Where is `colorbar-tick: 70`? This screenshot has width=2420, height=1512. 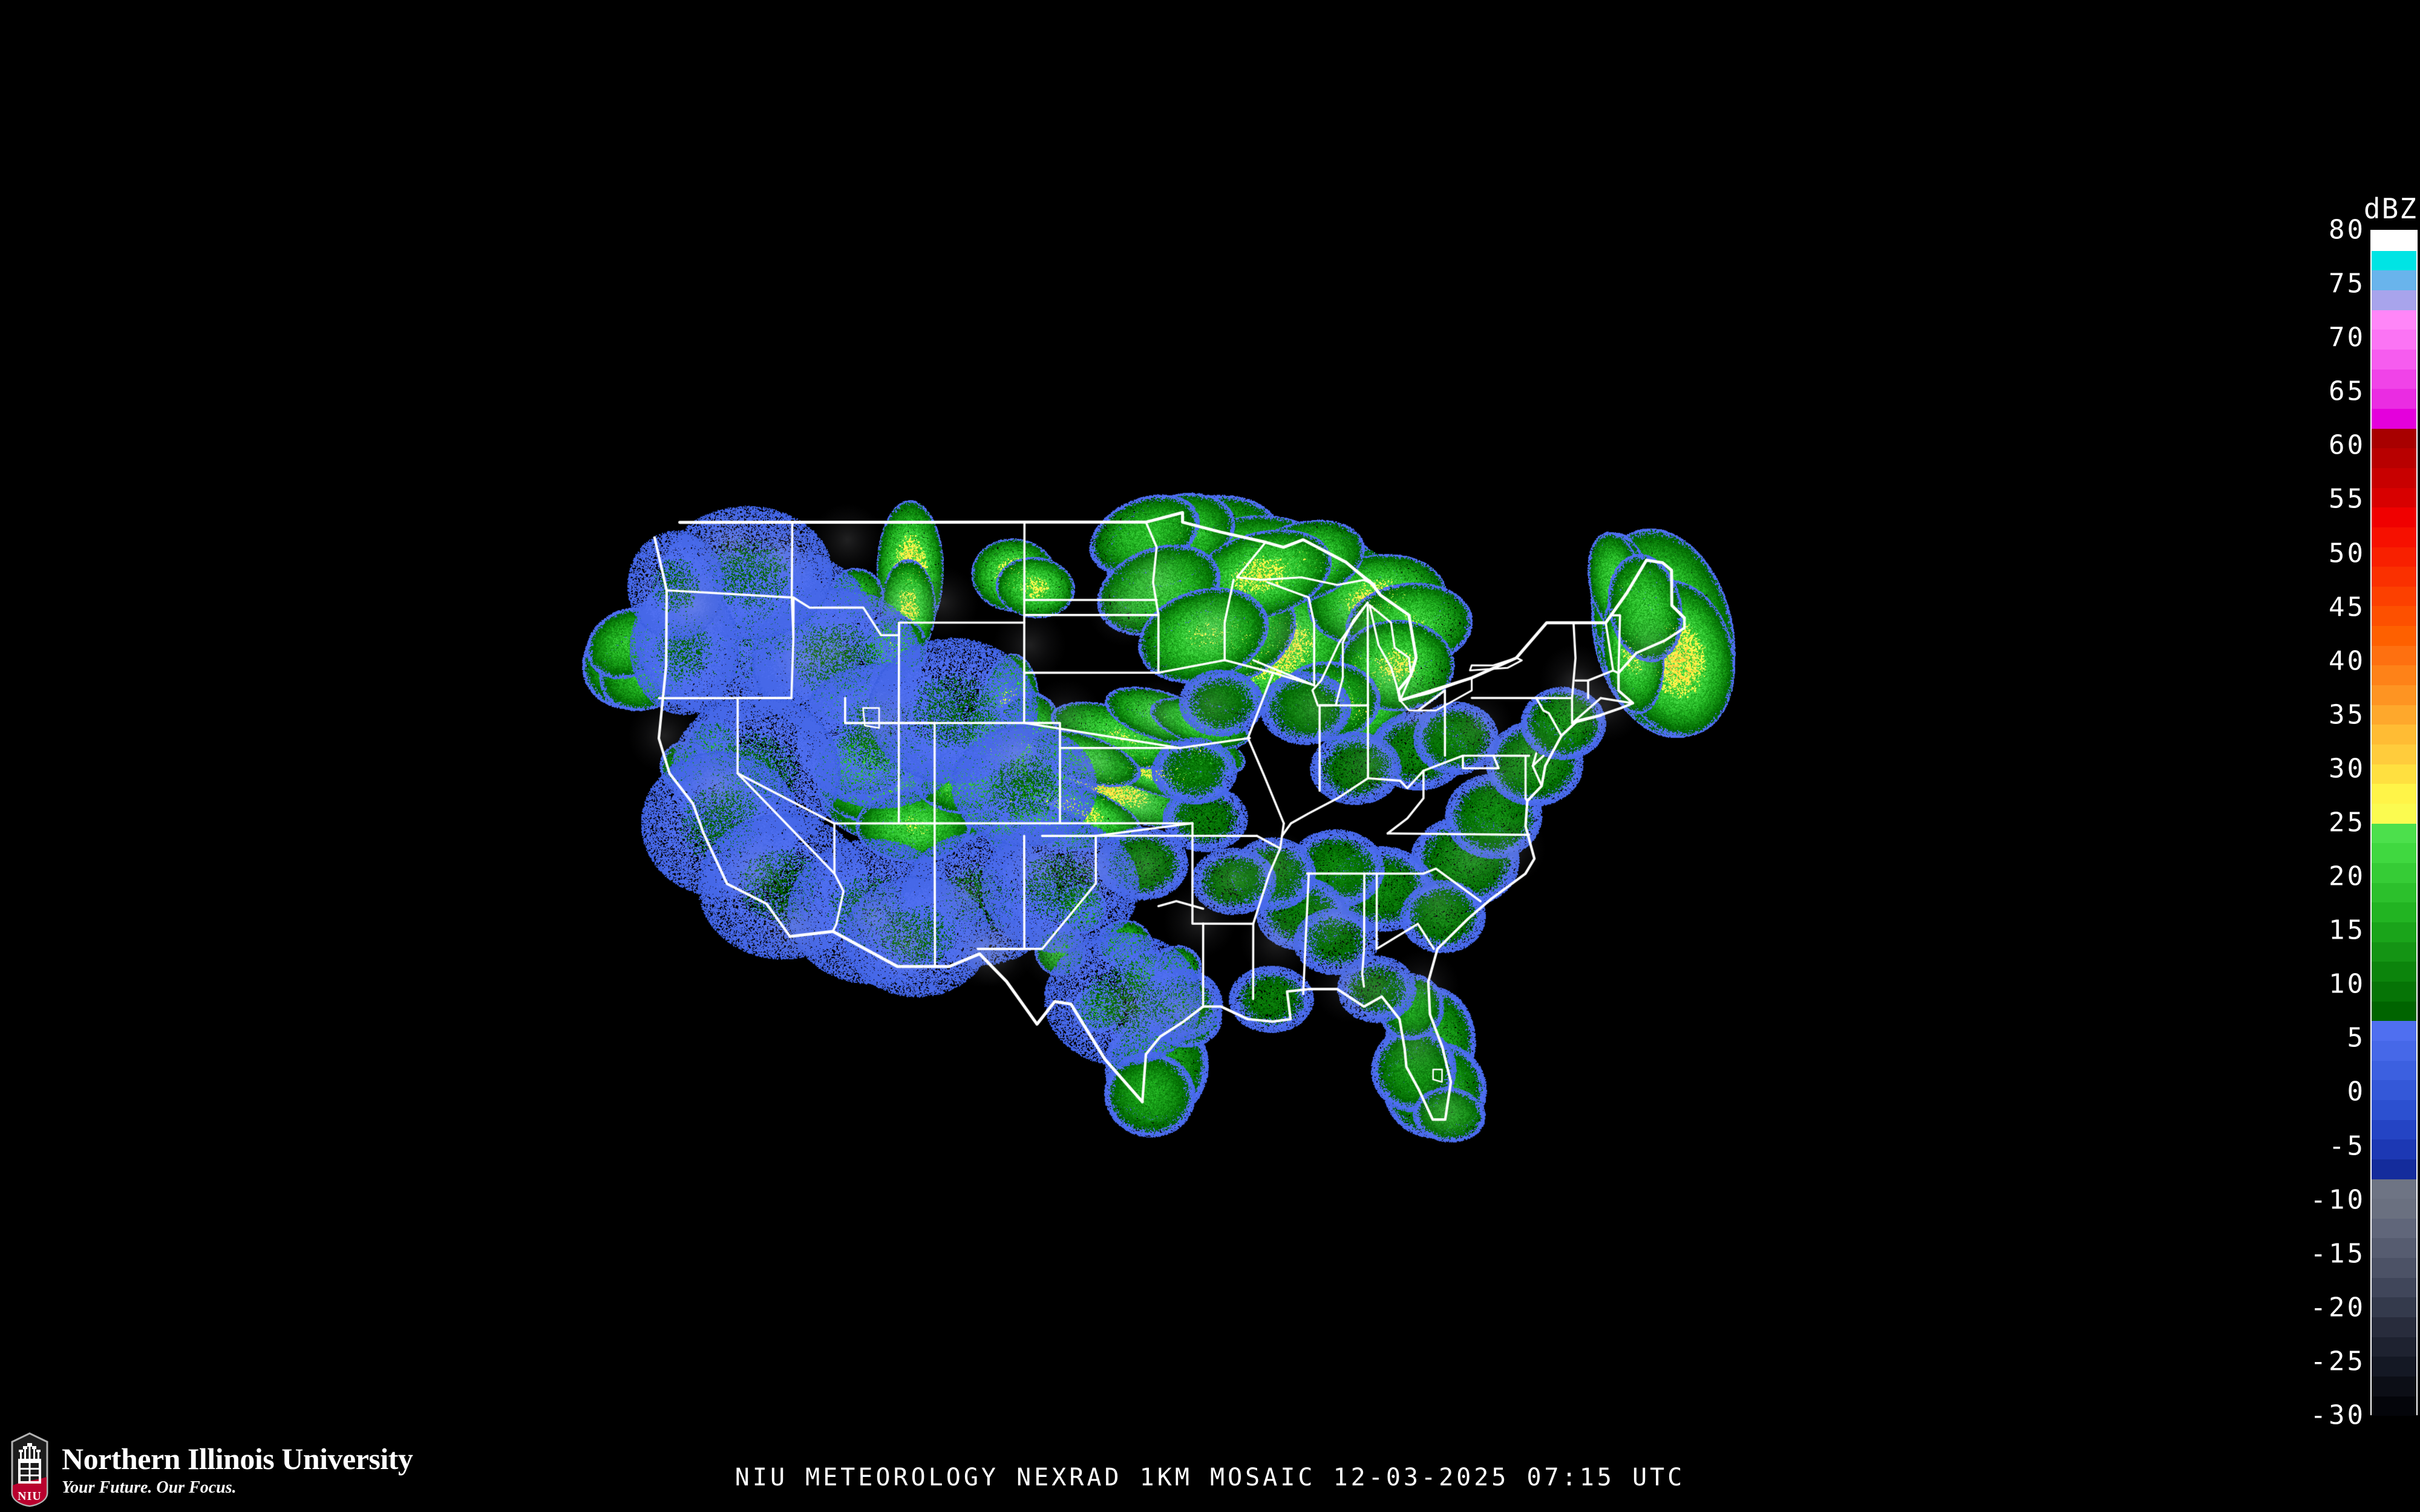
colorbar-tick: 70 is located at coordinates (2347, 338).